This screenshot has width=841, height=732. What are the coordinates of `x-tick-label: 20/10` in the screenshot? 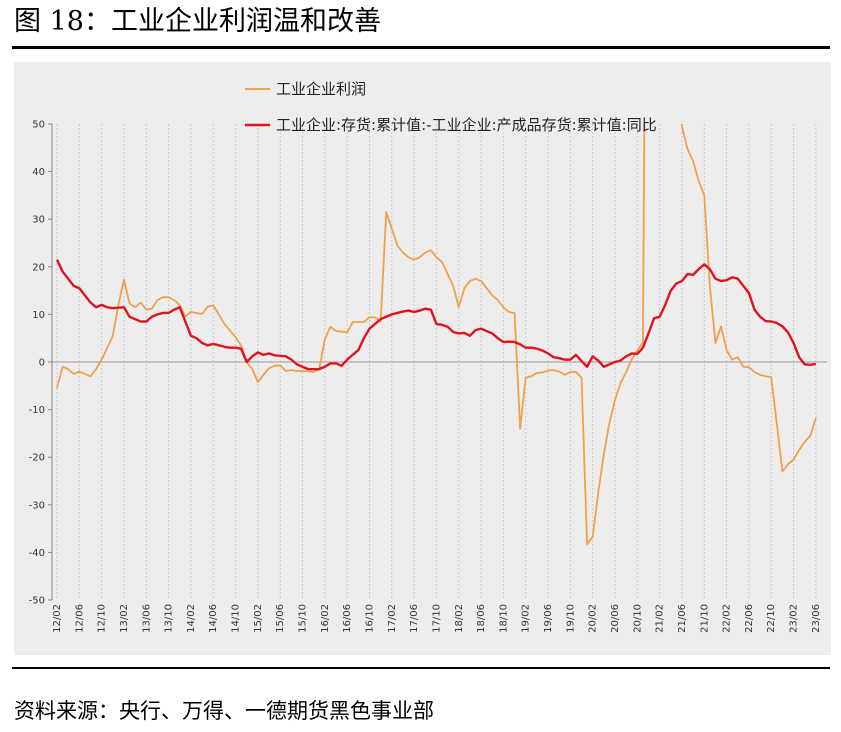 It's located at (637, 618).